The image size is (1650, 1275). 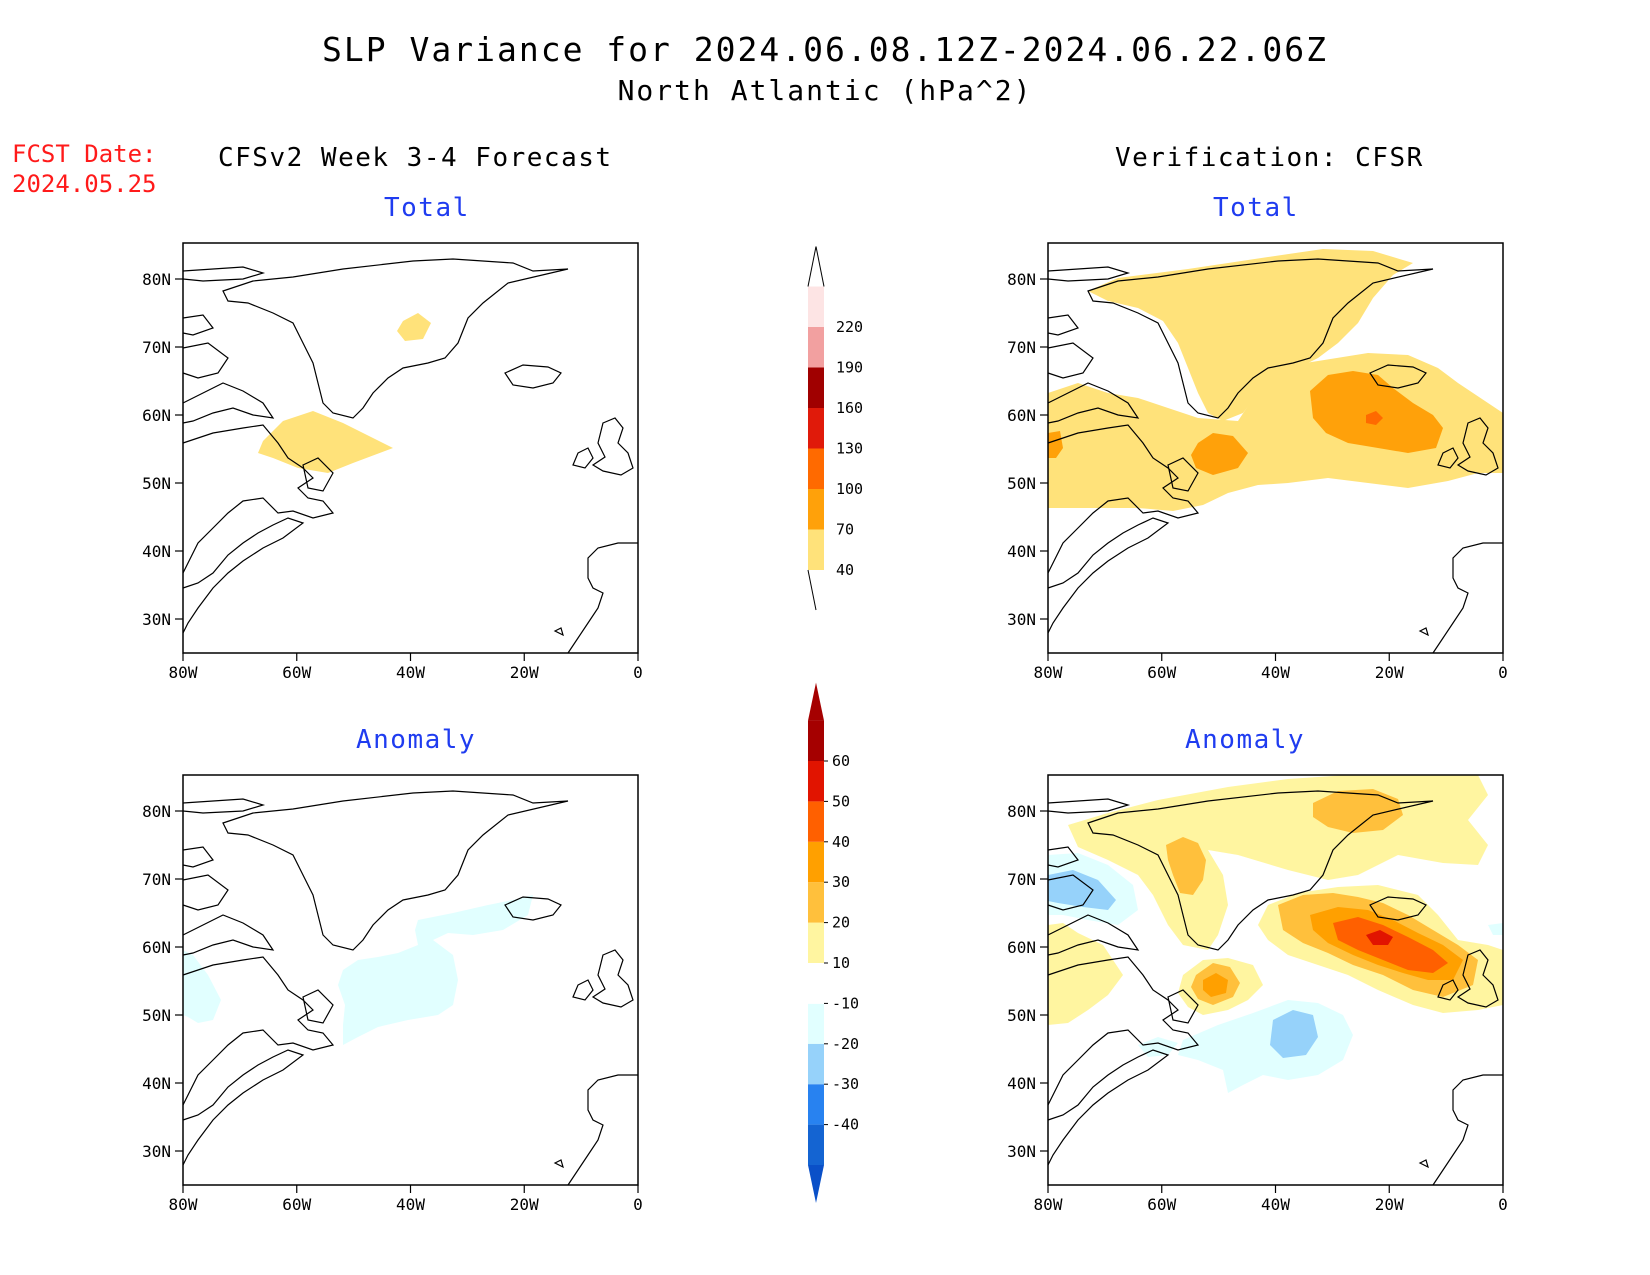 I want to click on colorbar-label: 60, so click(x=841, y=761).